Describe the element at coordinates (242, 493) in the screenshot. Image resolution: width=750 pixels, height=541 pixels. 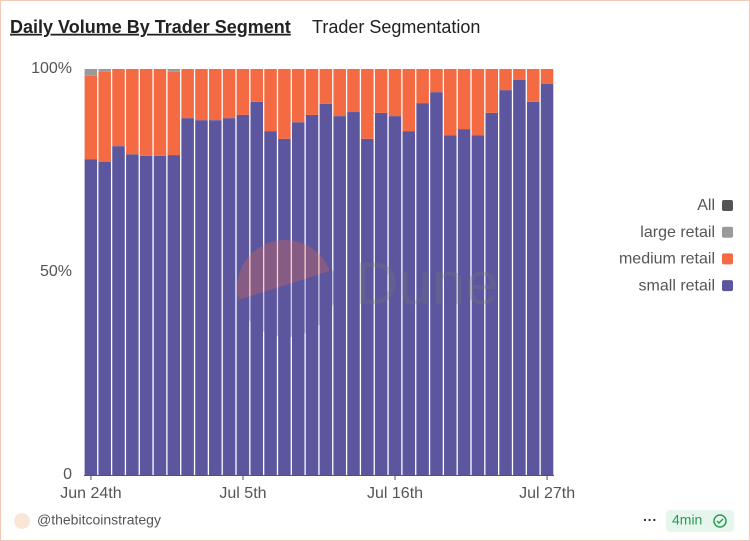
I see `x-tick-label: Jul 5th` at that location.